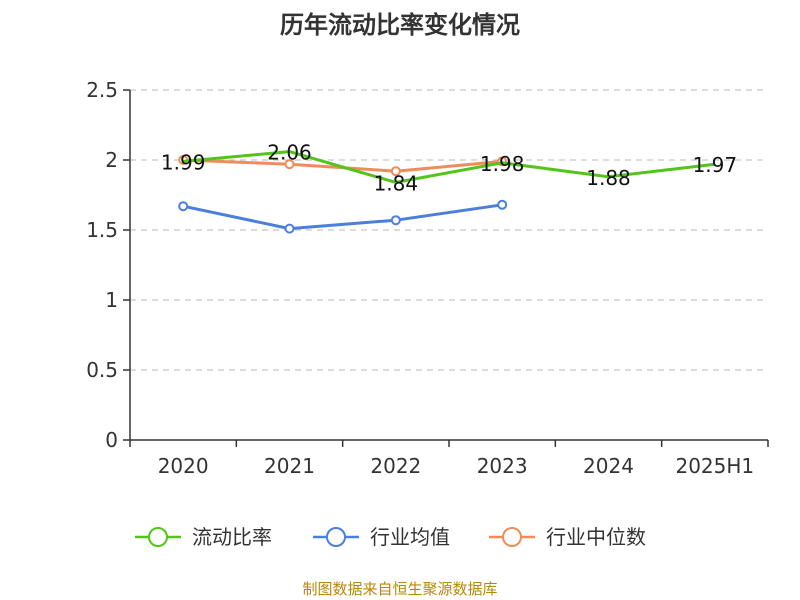  I want to click on legend-label-2: 行业中位数, so click(596, 537).